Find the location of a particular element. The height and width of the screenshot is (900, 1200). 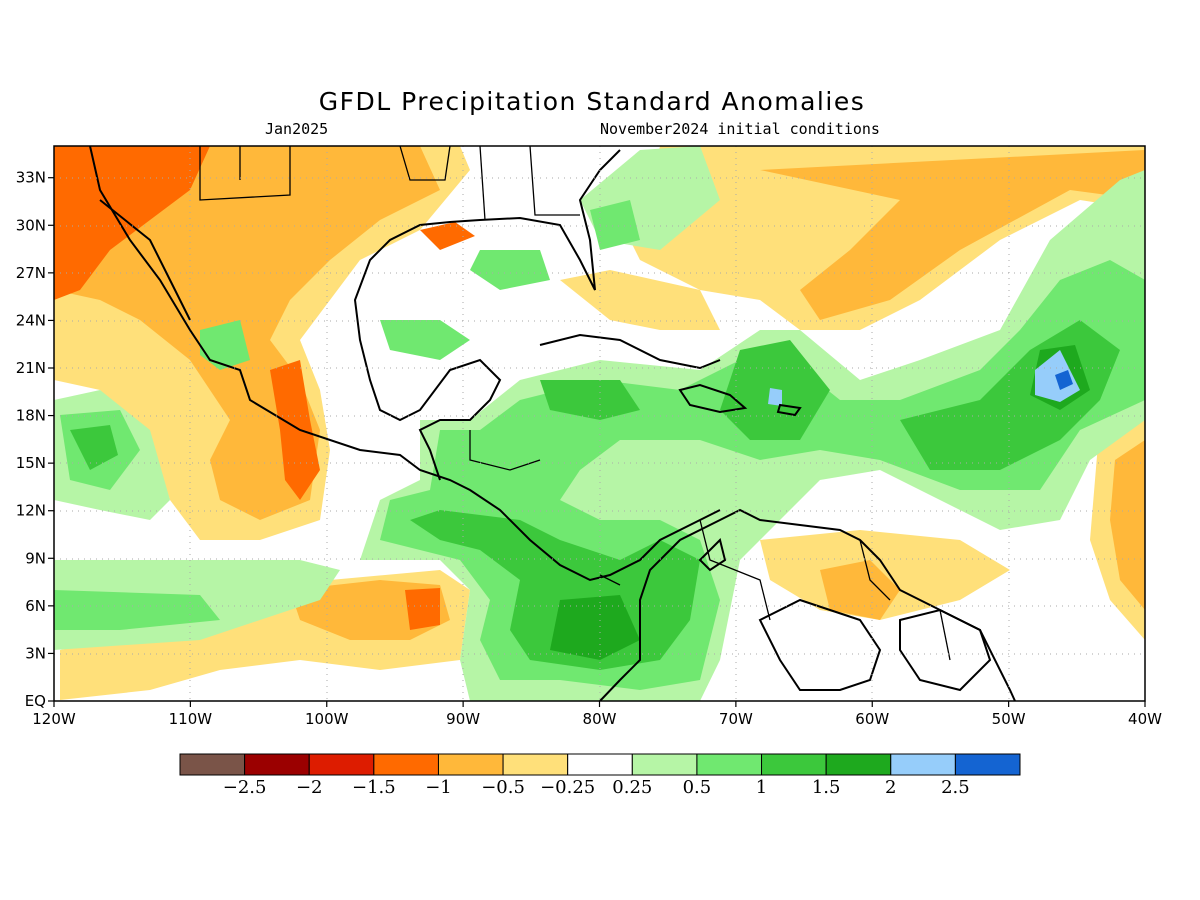

colorbar-label: −0.25 is located at coordinates (567, 787).